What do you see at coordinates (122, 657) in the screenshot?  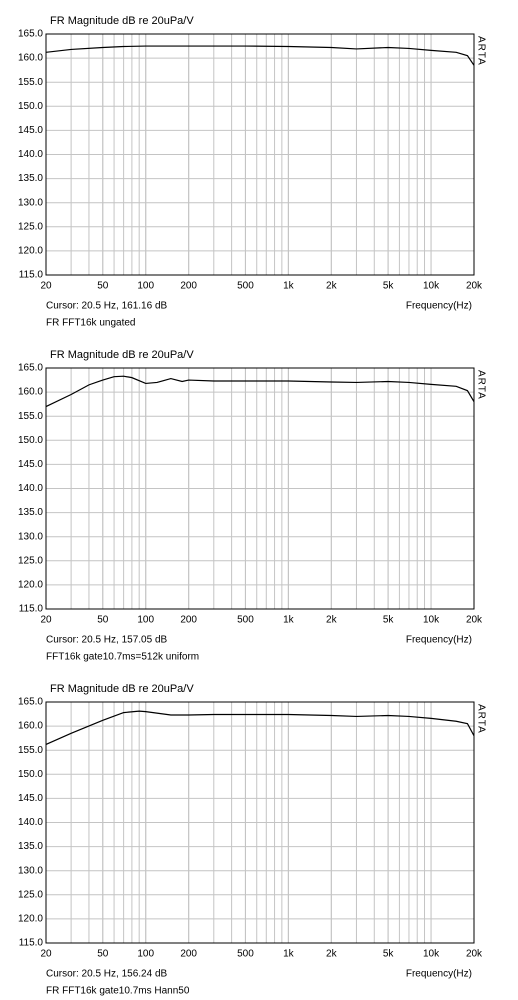 I see `chart-note: FFT16k gate10.7ms=512k uniform` at bounding box center [122, 657].